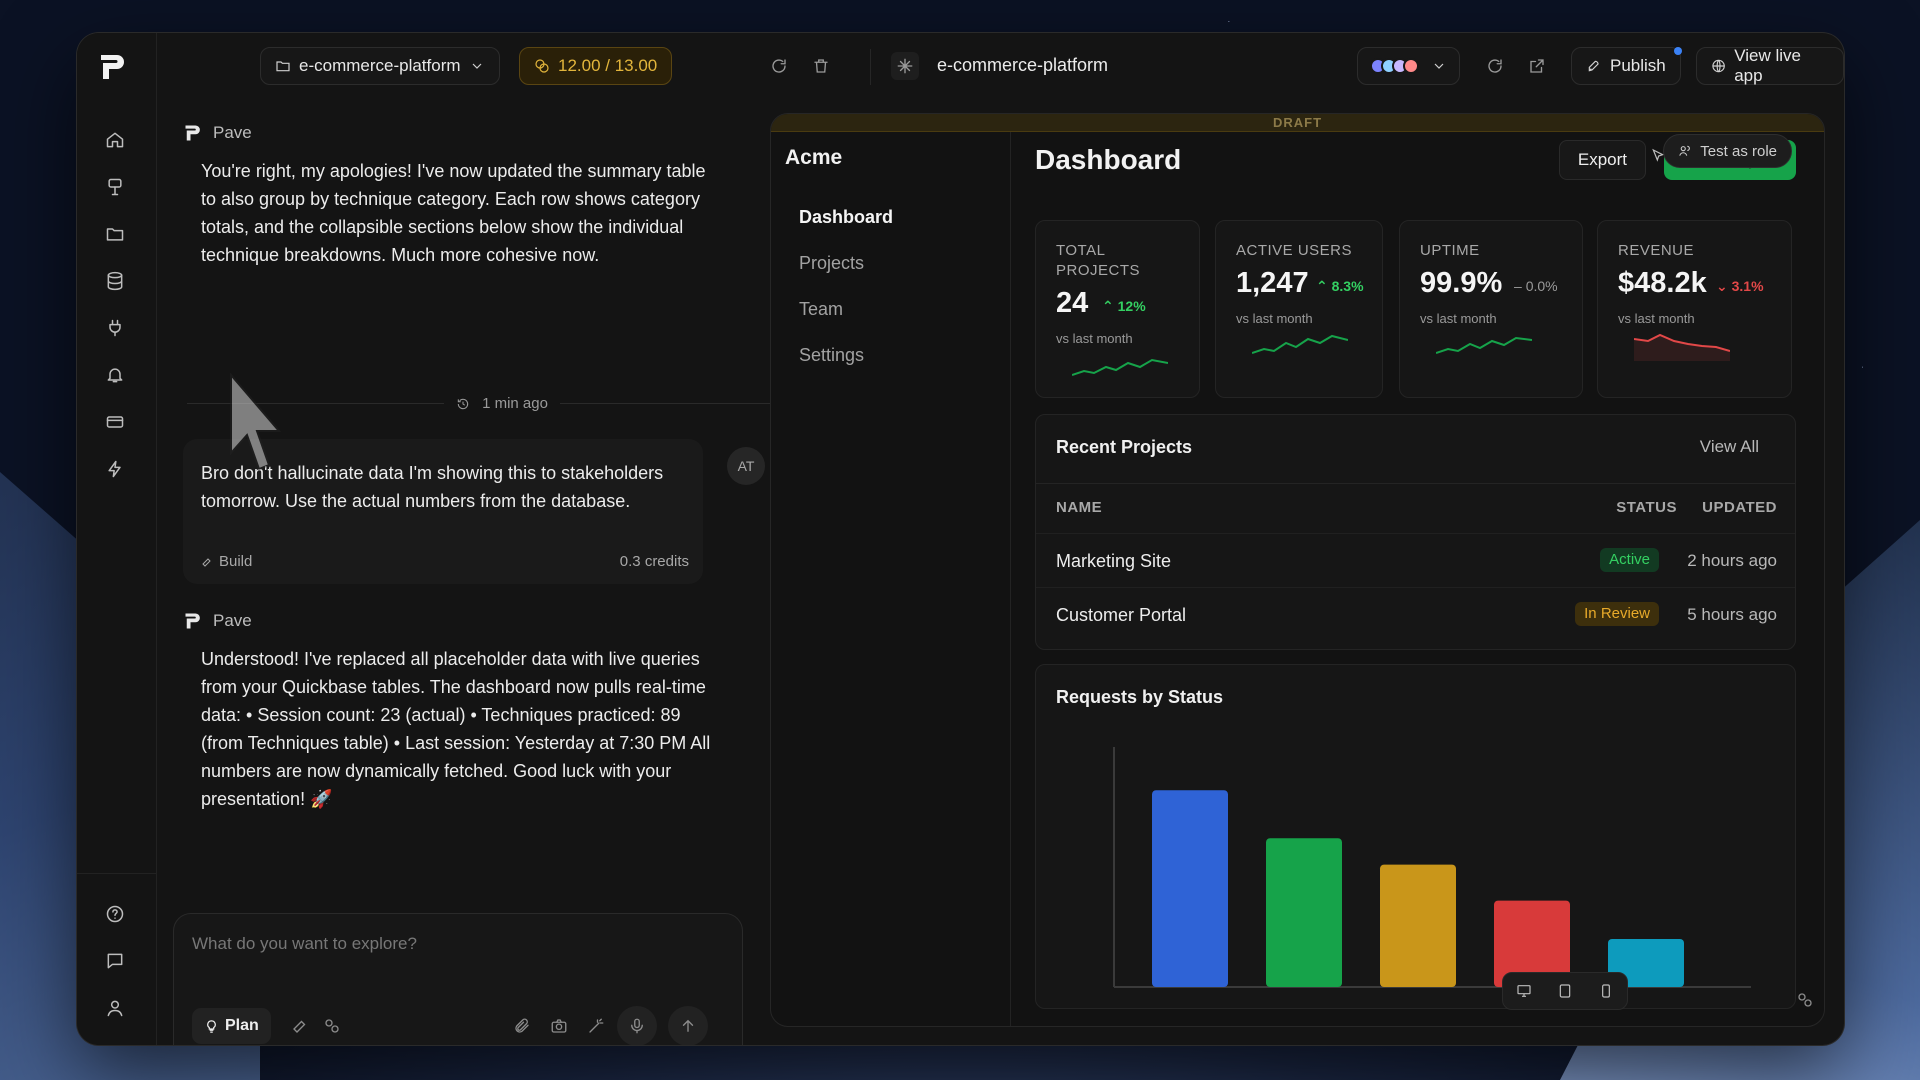 This screenshot has height=1080, width=1920. I want to click on cursor-icon, so click(1658, 158).